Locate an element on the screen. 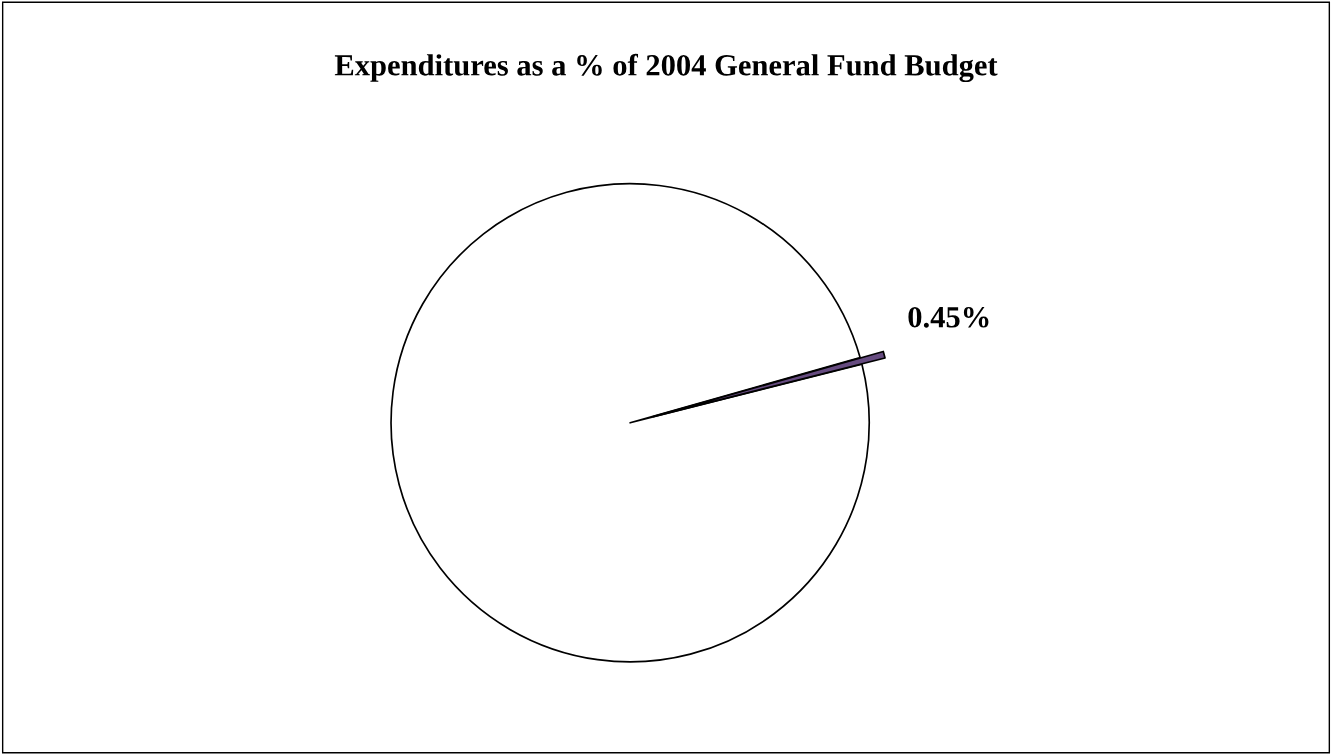 This screenshot has height=755, width=1332. data-label: 0.45% is located at coordinates (948, 317).